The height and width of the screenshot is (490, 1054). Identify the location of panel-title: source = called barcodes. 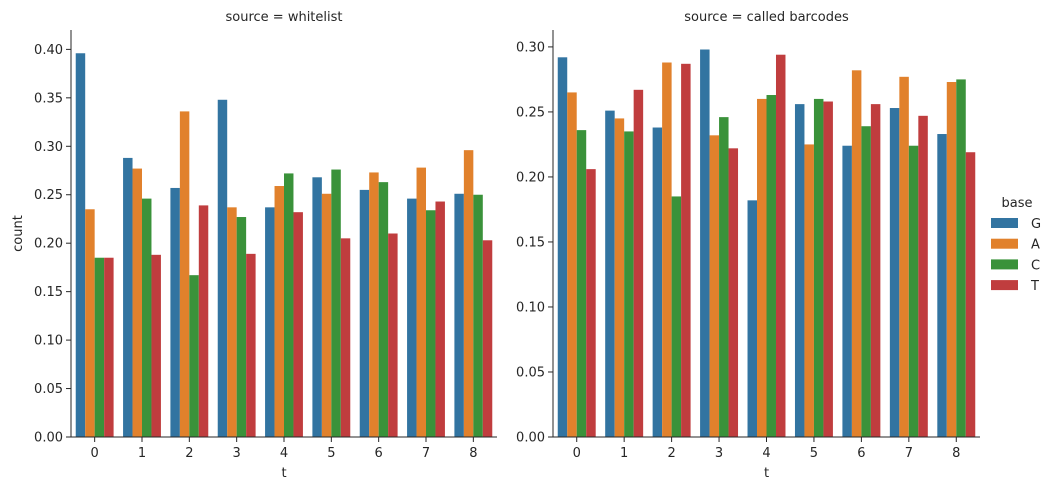
(766, 17).